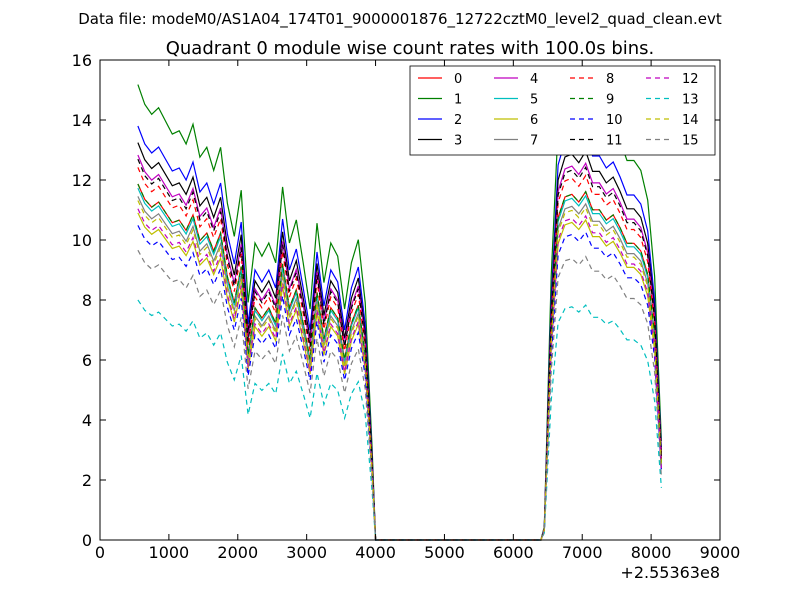 The image size is (800, 600). What do you see at coordinates (534, 120) in the screenshot?
I see `legend-label-6: 6` at bounding box center [534, 120].